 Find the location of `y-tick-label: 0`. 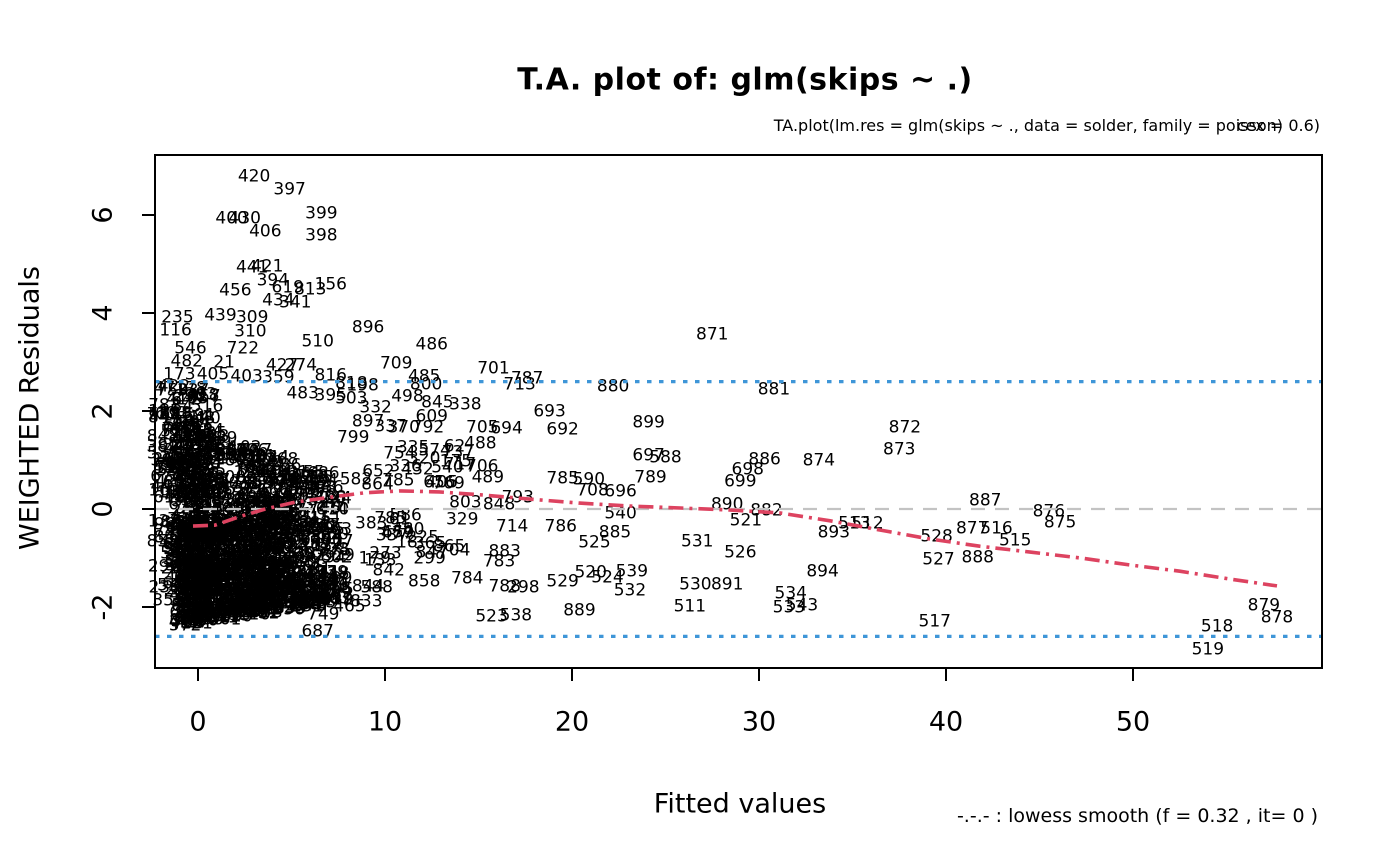

y-tick-label: 0 is located at coordinates (103, 509).